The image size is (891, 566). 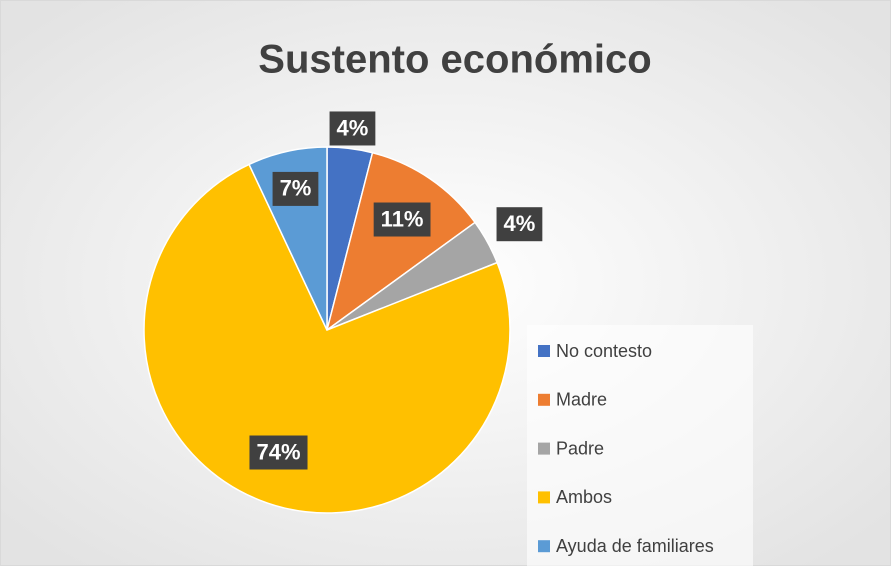 What do you see at coordinates (401, 241) in the screenshot?
I see `pie-slice` at bounding box center [401, 241].